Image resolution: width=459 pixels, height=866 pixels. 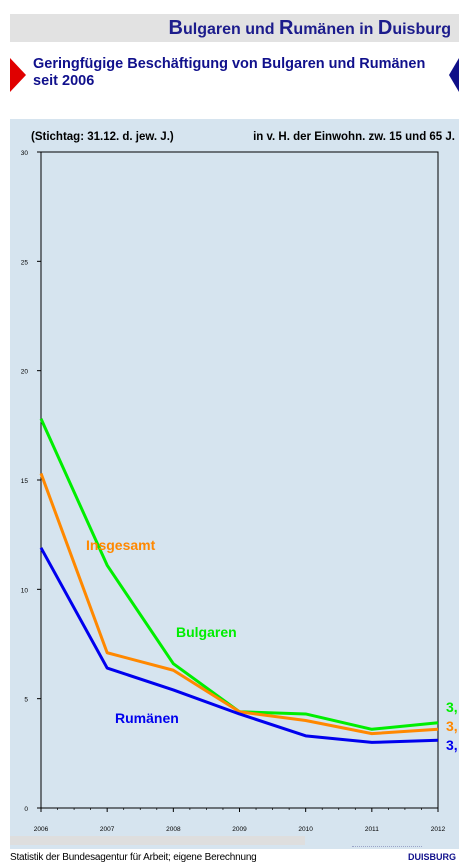 What do you see at coordinates (305, 829) in the screenshot?
I see `x-tick-label-4: 2010` at bounding box center [305, 829].